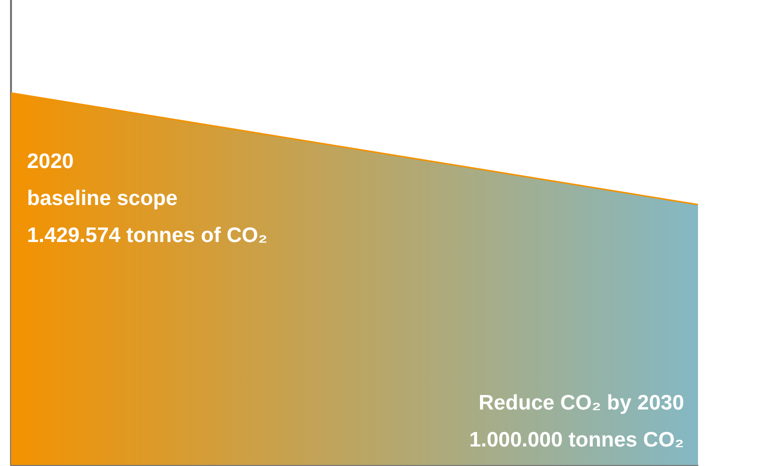 The width and height of the screenshot is (771, 466). I want to click on annotation: 2020 baseline scope 1.429.574 tonnes of CO₂, so click(147, 198).